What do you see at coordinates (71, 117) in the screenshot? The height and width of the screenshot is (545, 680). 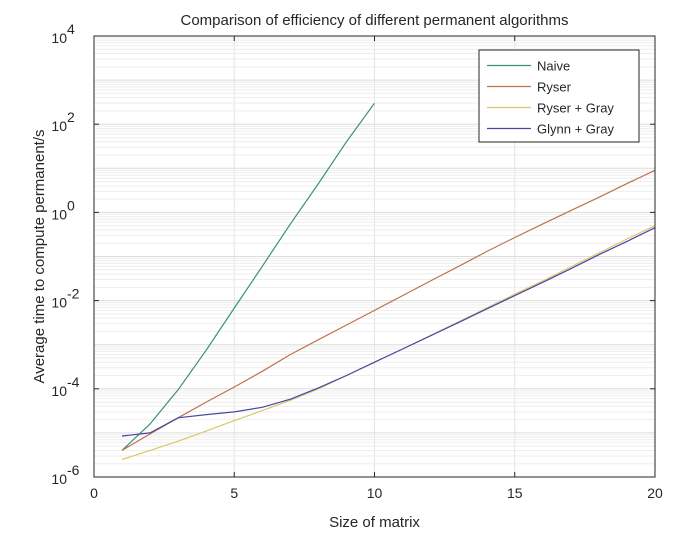 I see `y-tick-exponent: 2` at bounding box center [71, 117].